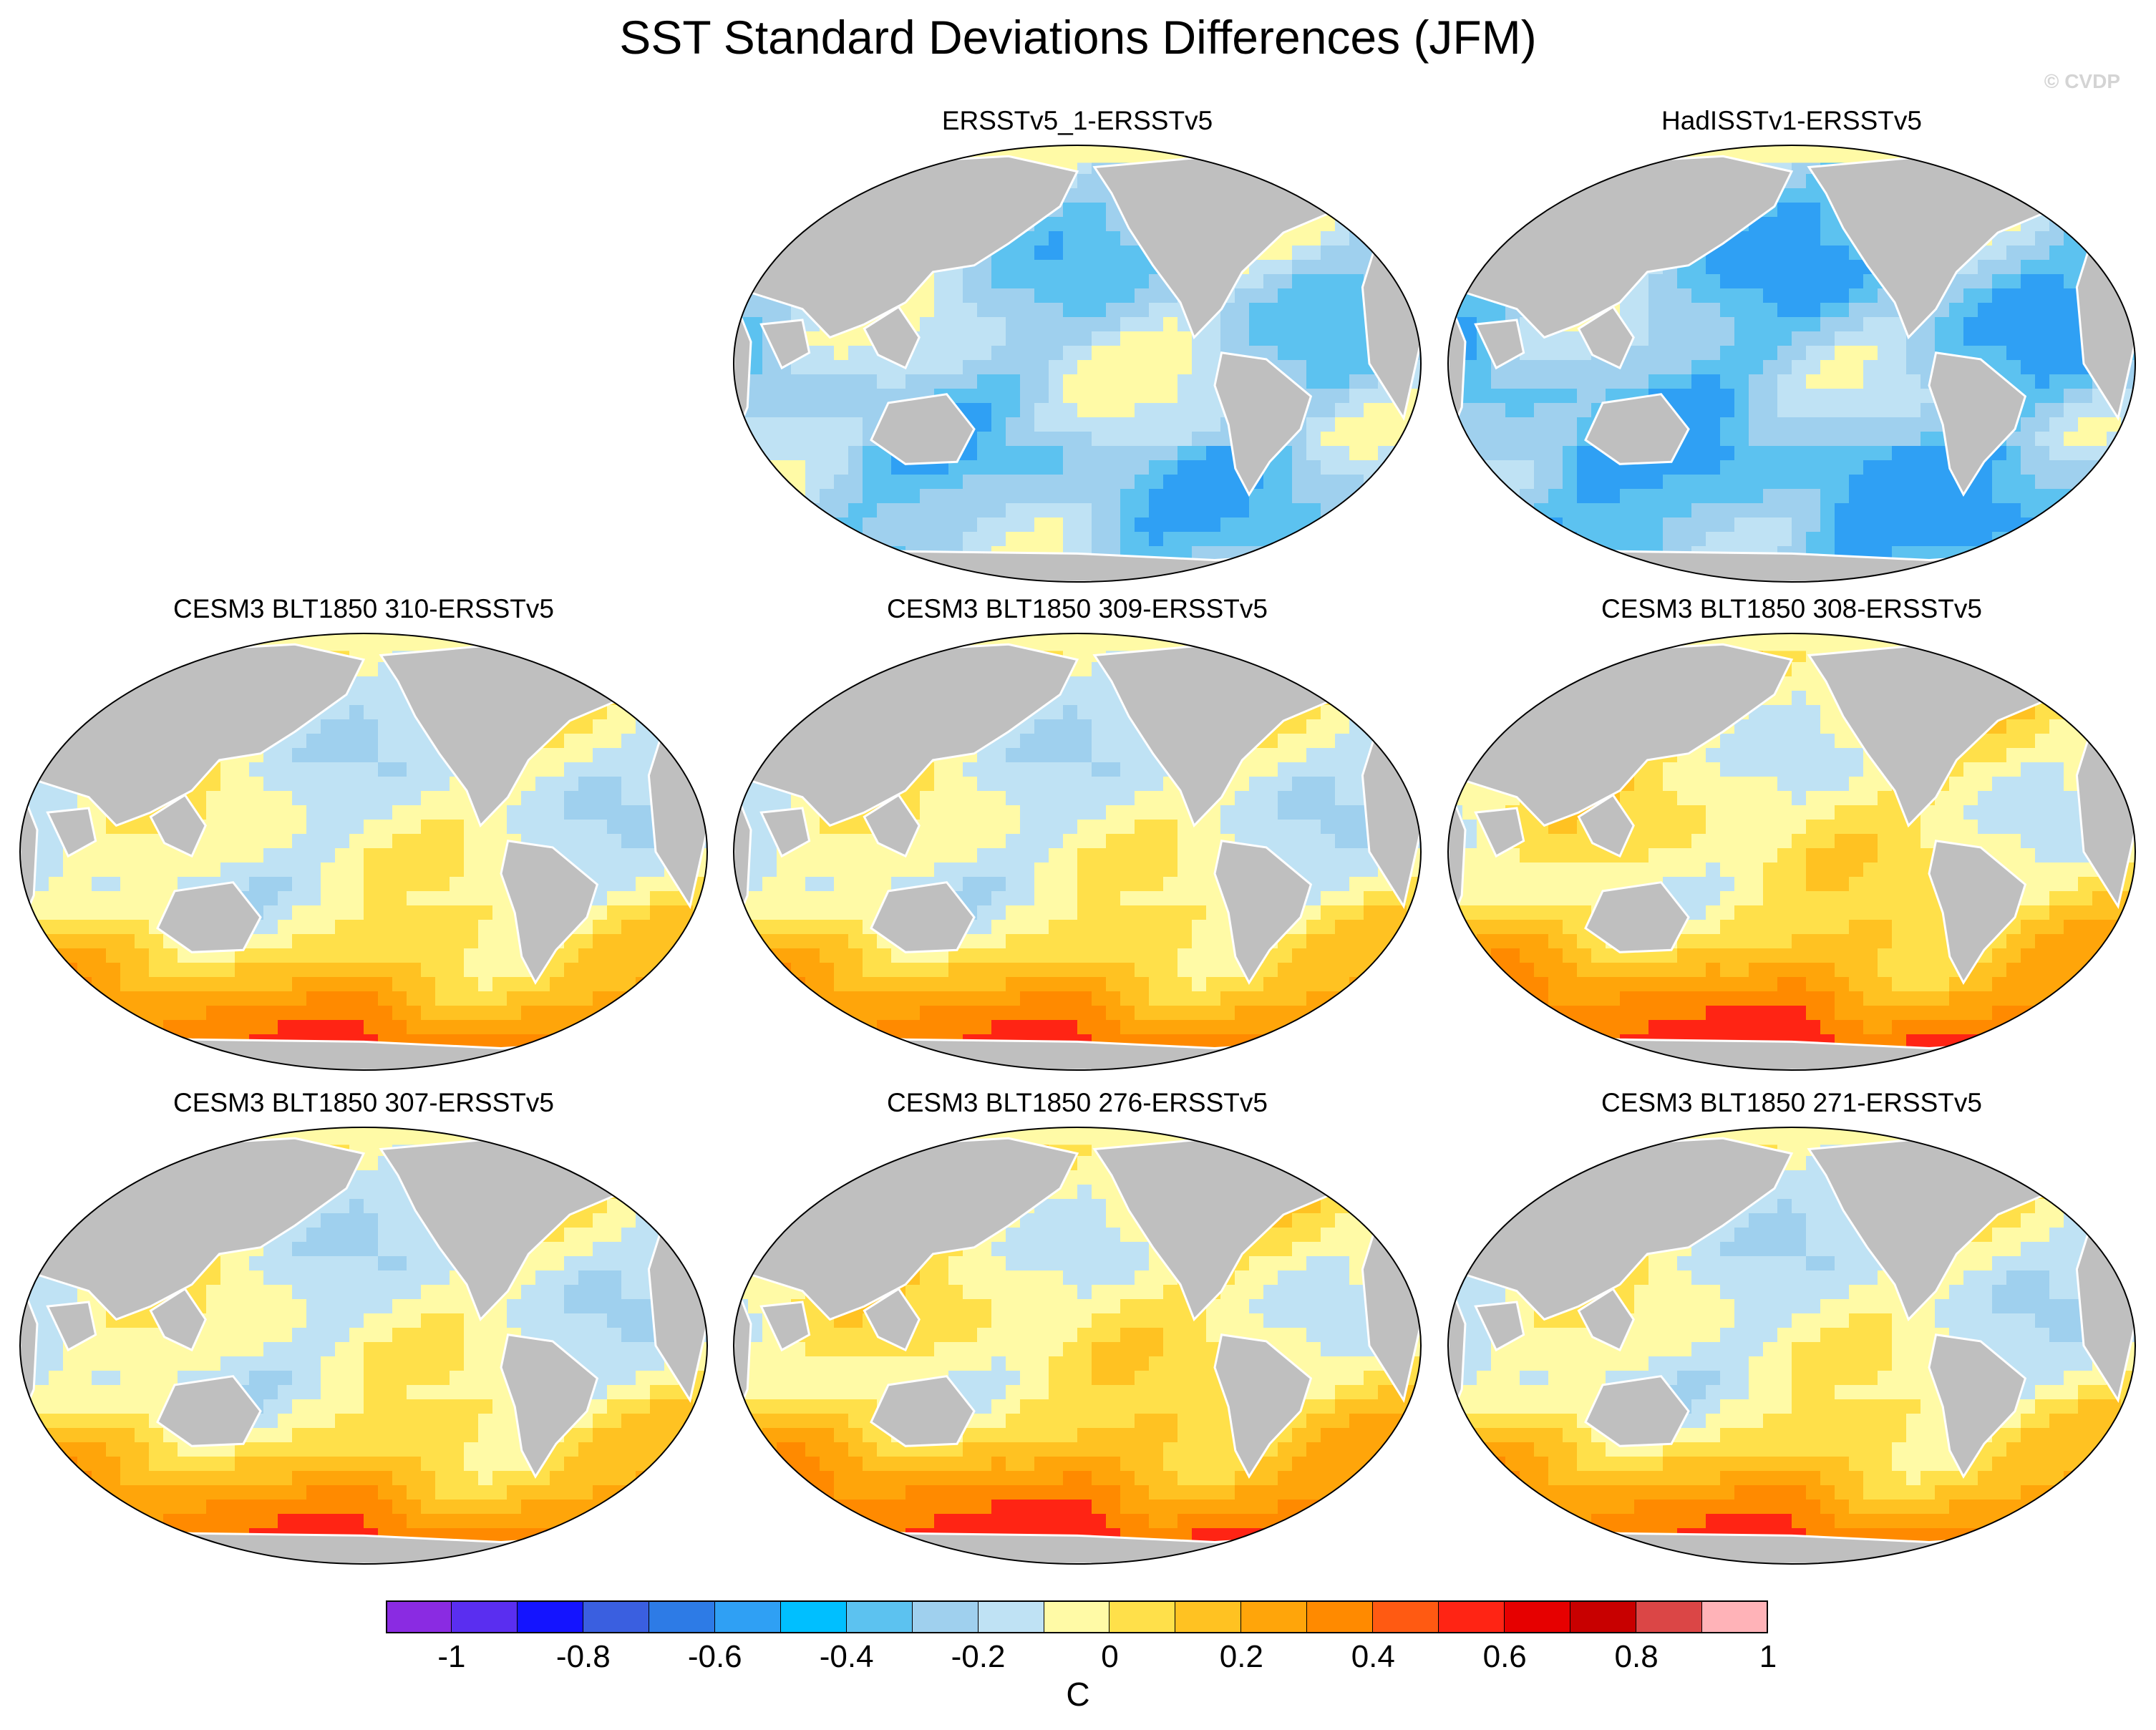 This screenshot has width=2156, height=1730. I want to click on panel-title: CESM3 BLT1850 271-ERSSTv5, so click(1792, 1102).